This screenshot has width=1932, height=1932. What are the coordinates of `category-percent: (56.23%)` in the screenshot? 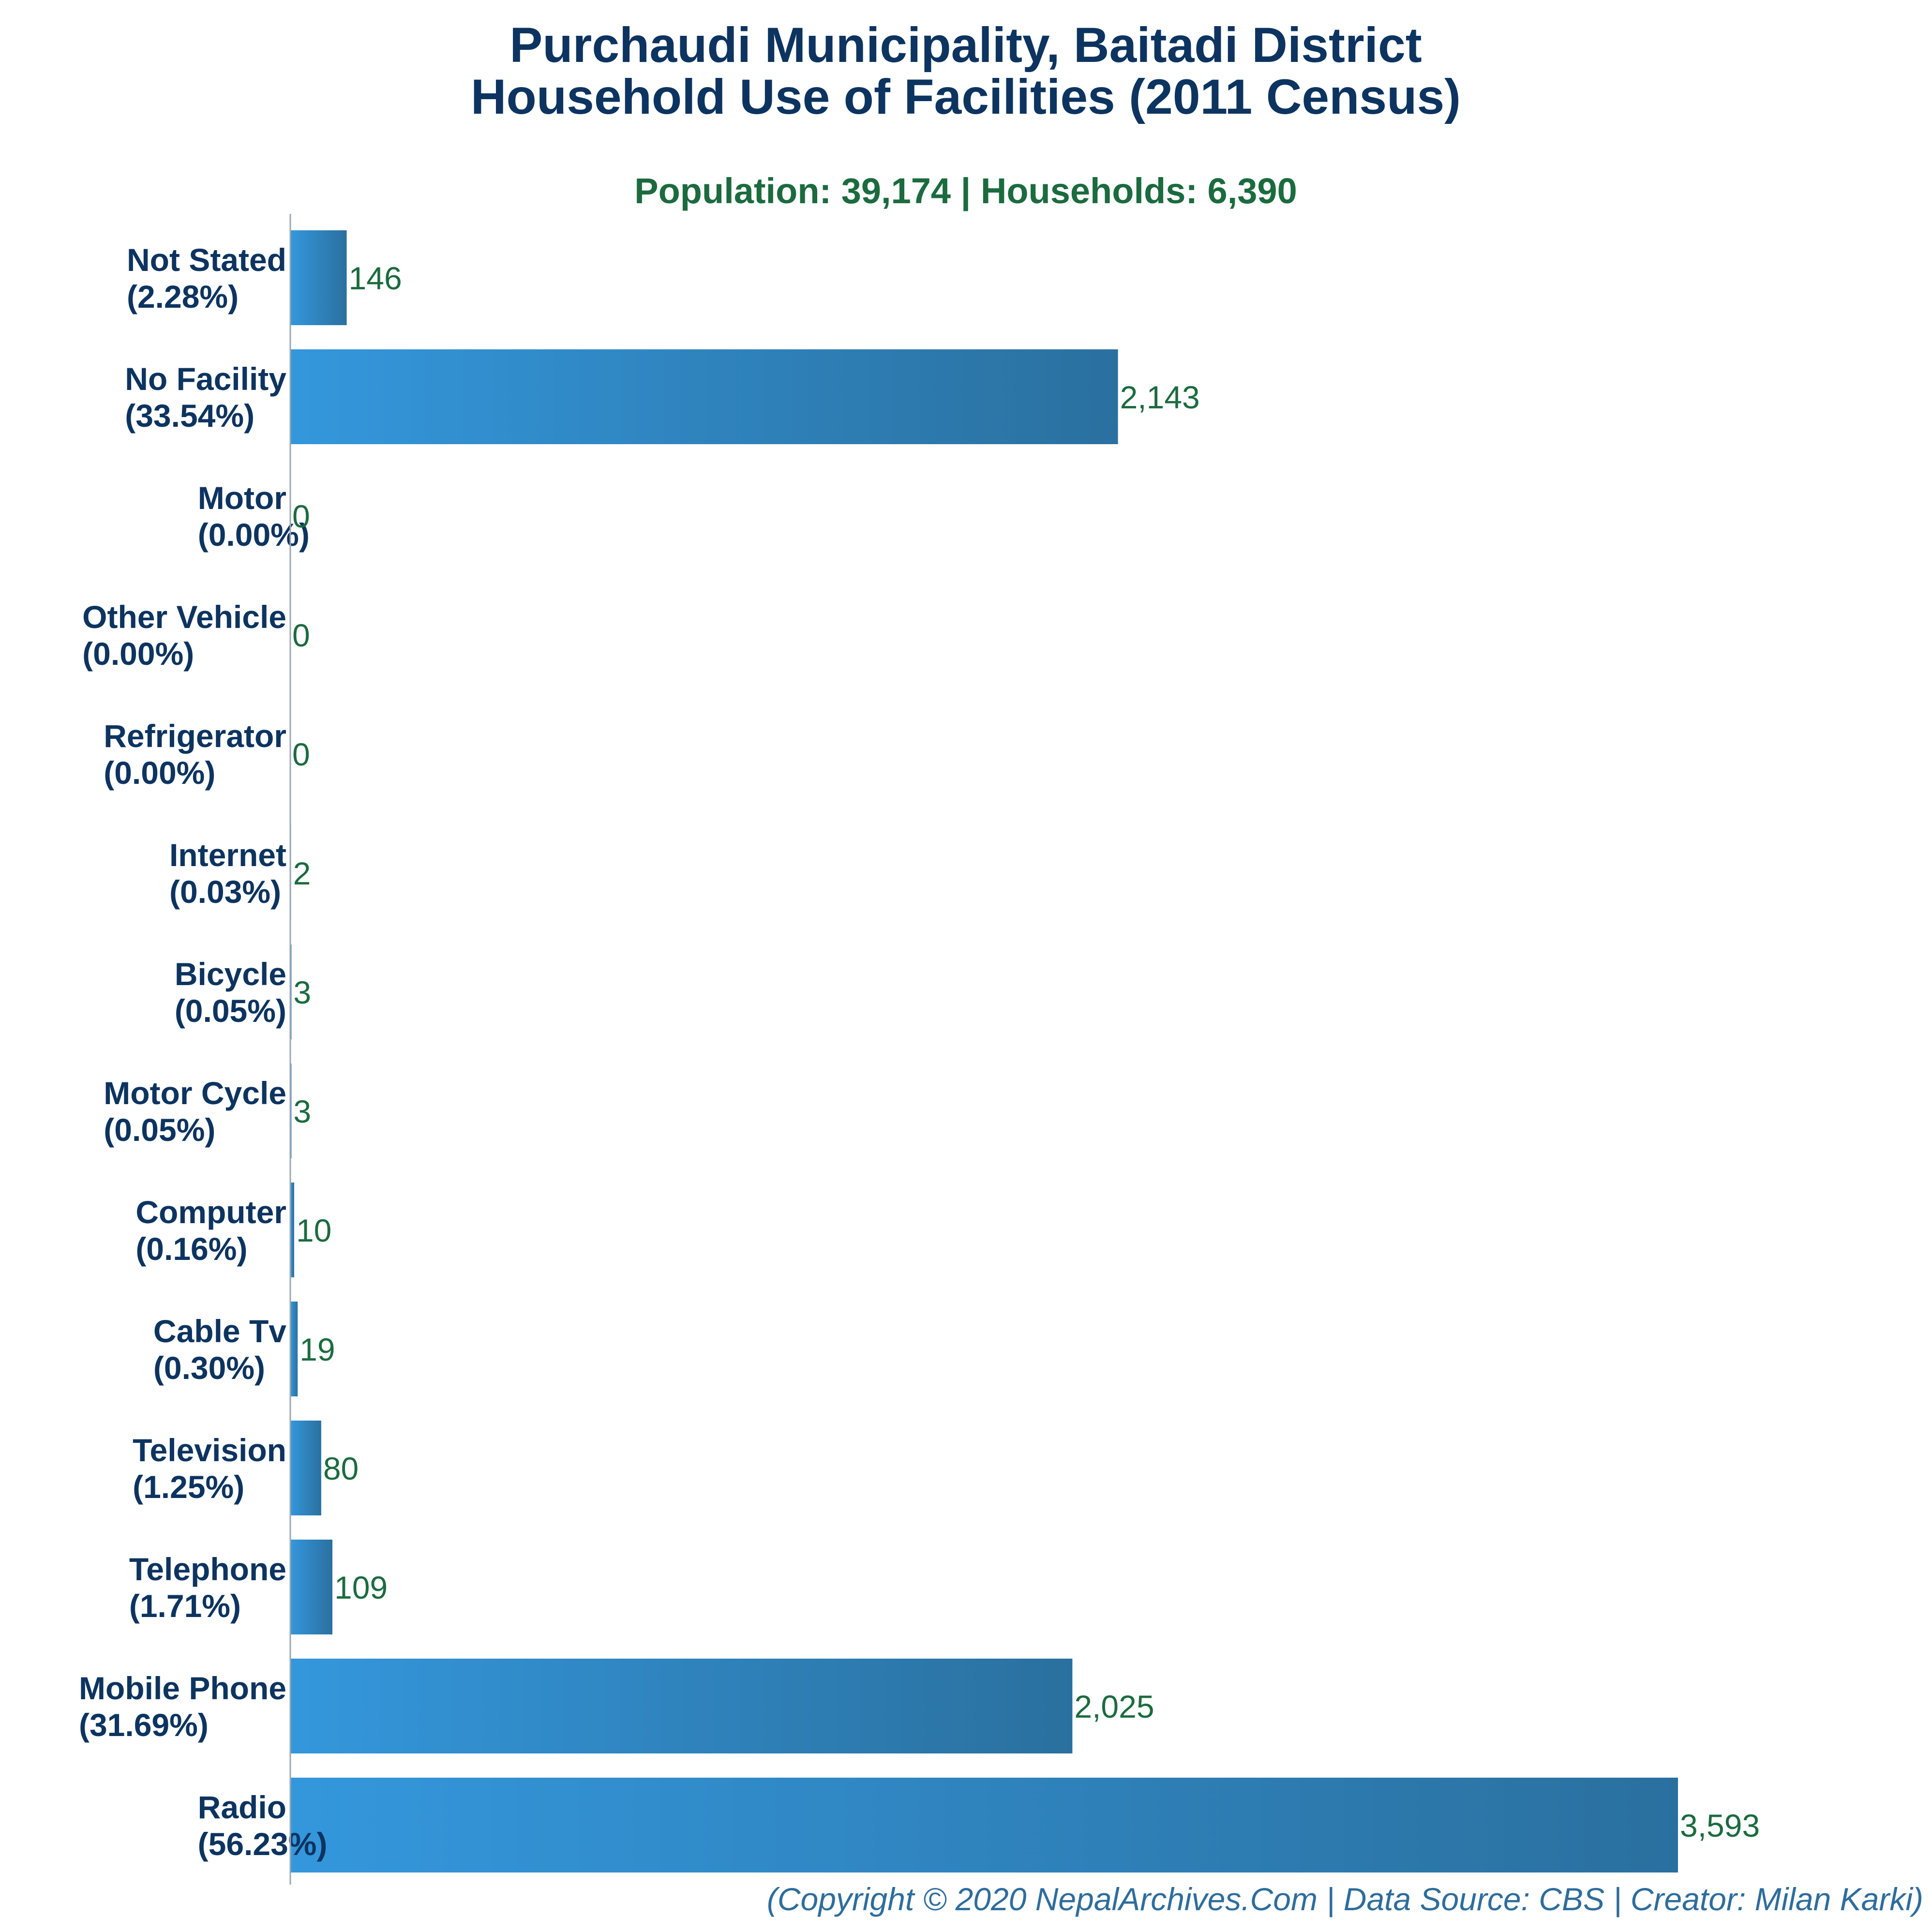 It's located at (263, 1844).